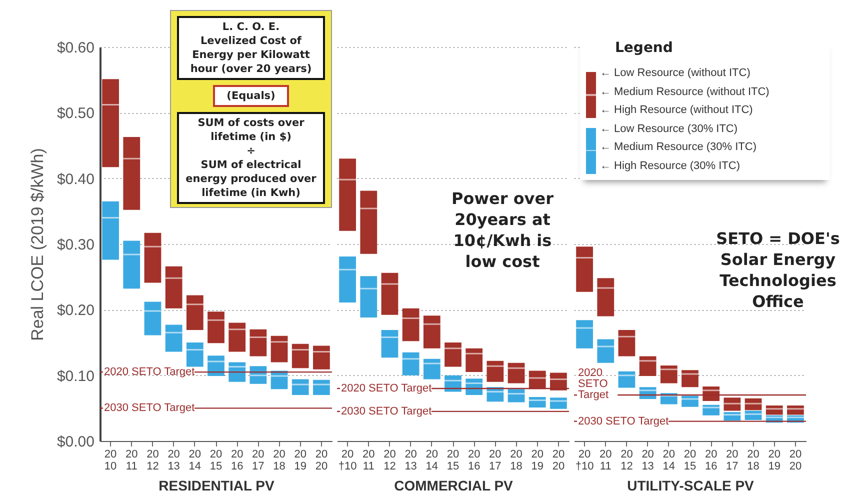  Describe the element at coordinates (75, 179) in the screenshot. I see `y-tick-label: $0.40` at that location.